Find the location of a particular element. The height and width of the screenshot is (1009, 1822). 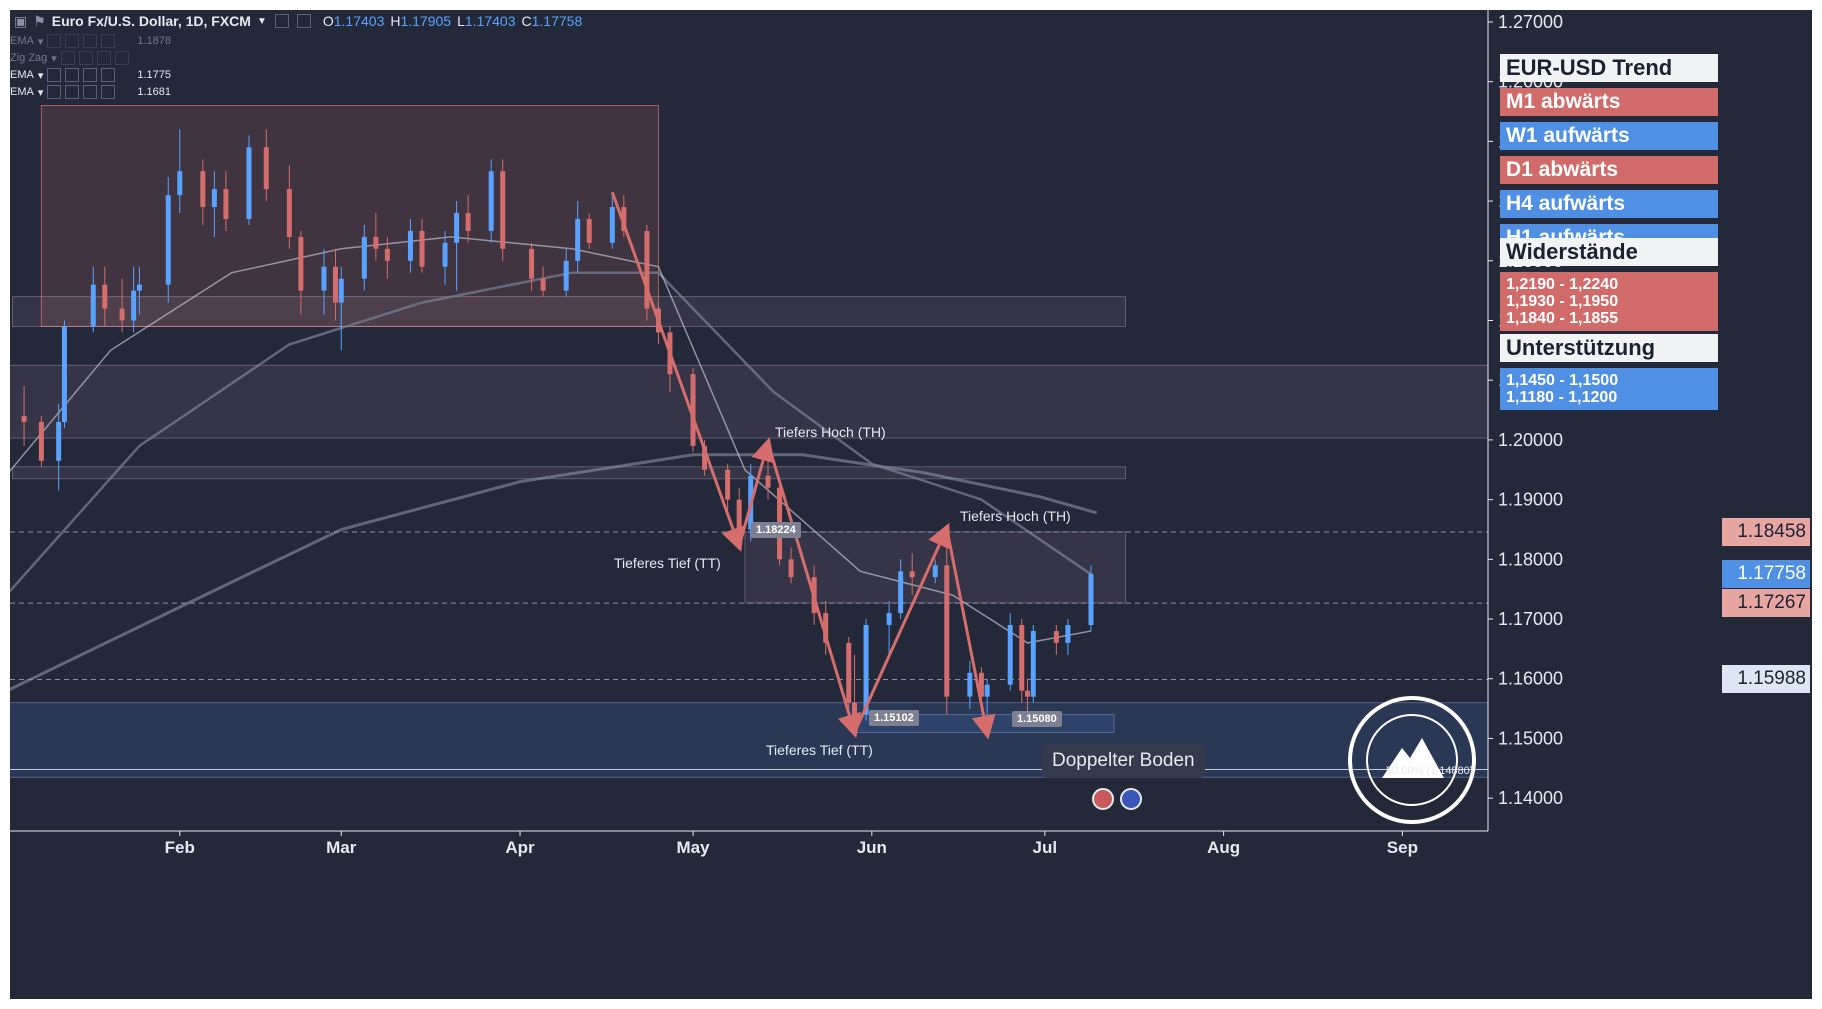

us-flag-event-icon is located at coordinates (1103, 799).